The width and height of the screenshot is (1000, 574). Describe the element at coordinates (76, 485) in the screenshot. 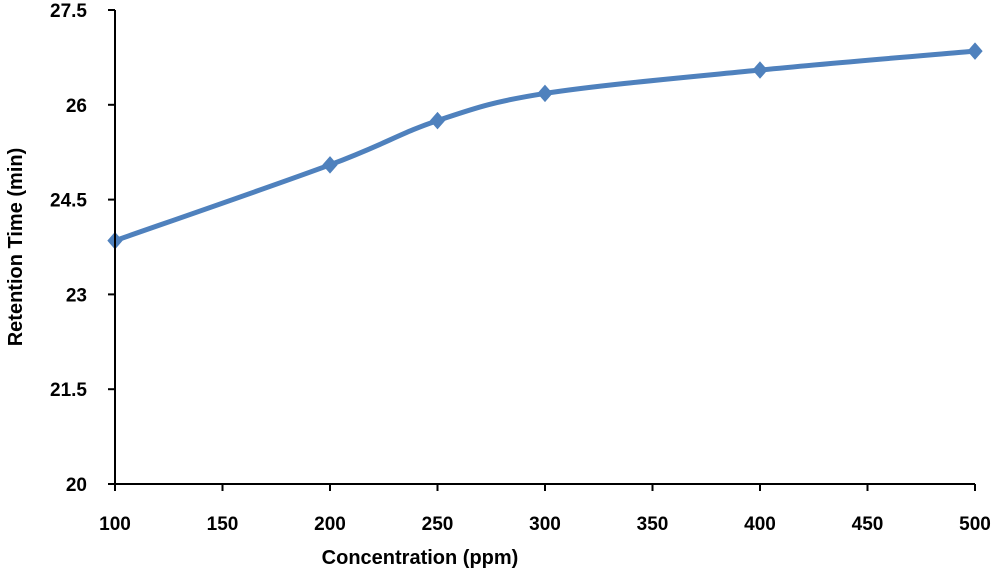

I see `y-tick-label: 20` at that location.